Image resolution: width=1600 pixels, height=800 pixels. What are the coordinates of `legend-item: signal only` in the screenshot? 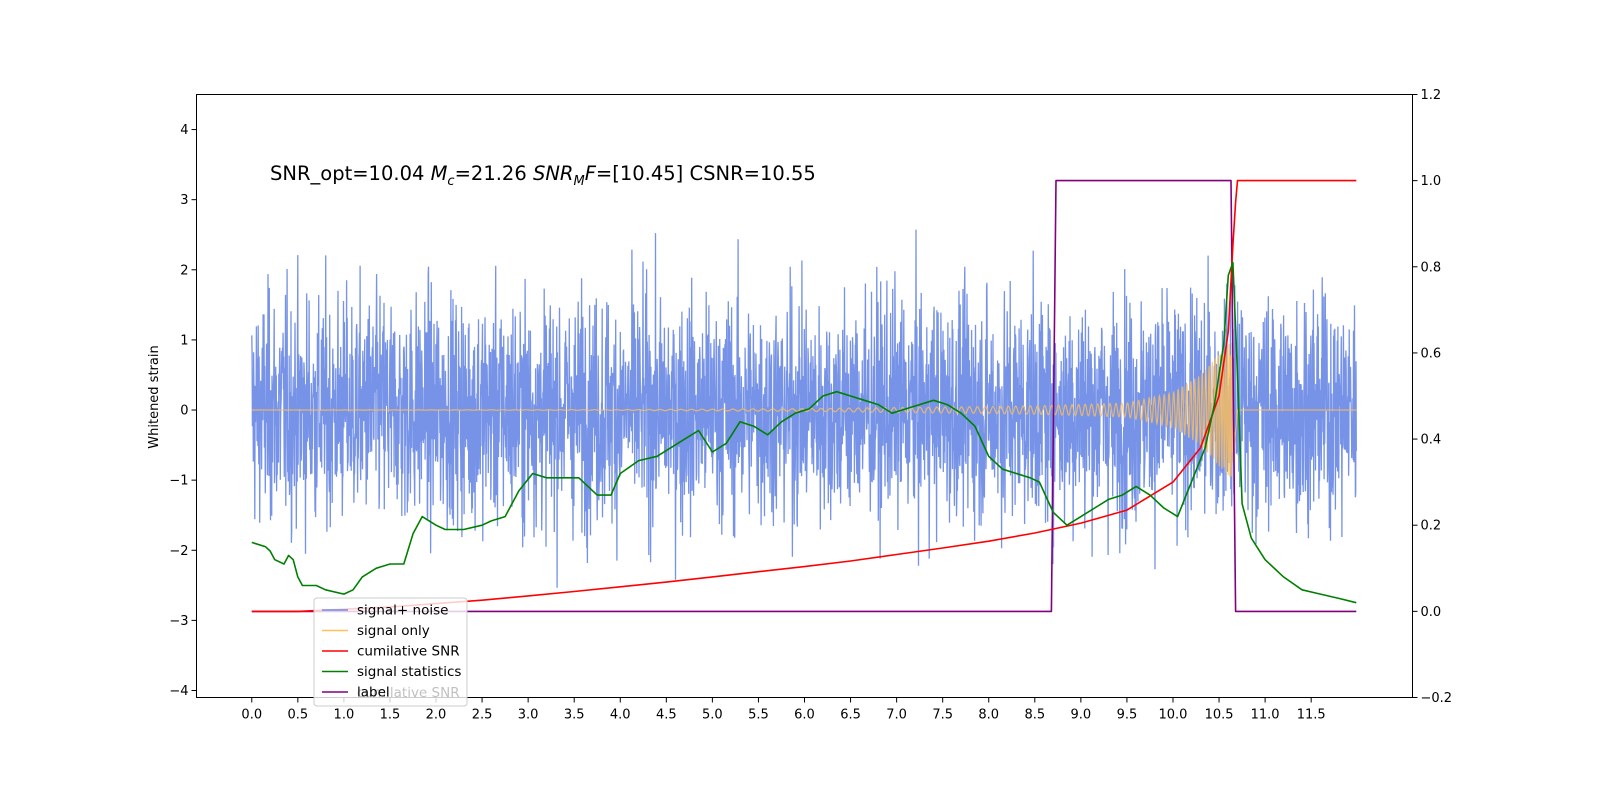 It's located at (376, 631).